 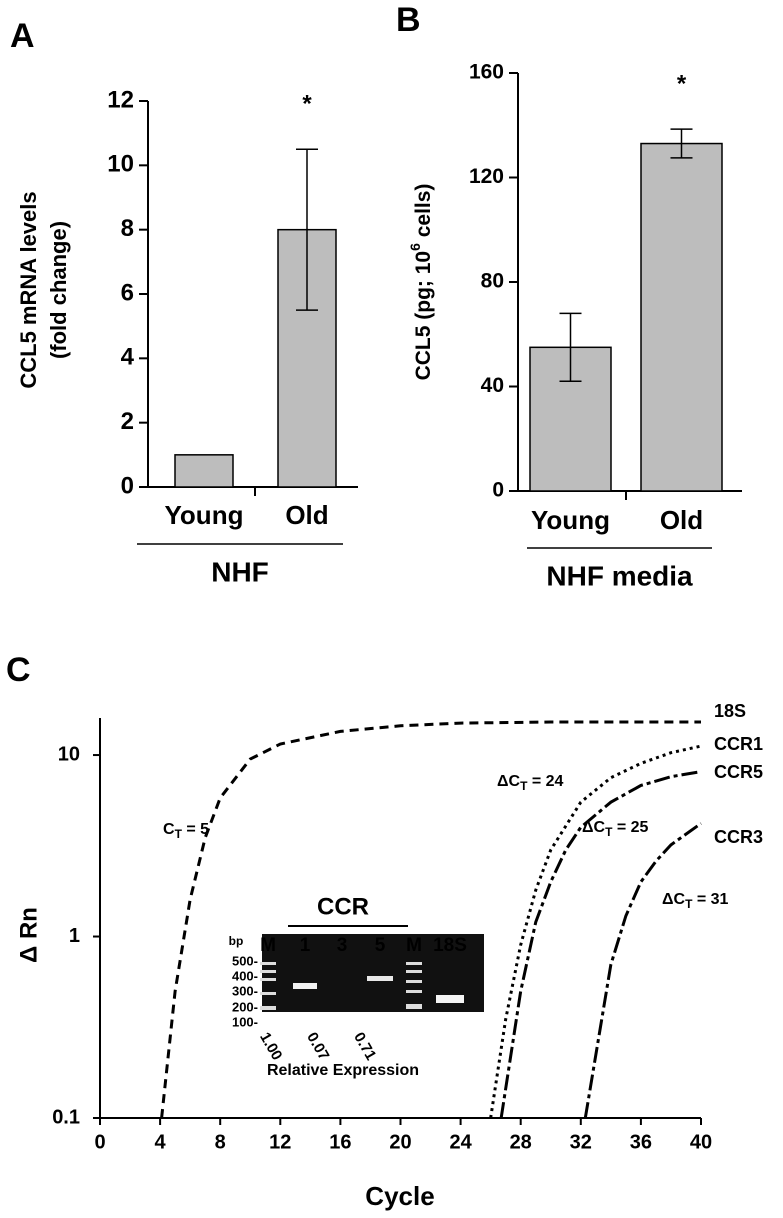 What do you see at coordinates (423, 316) in the screenshot?
I see `y-axis-label-text: CCL5 (pg; 10` at bounding box center [423, 316].